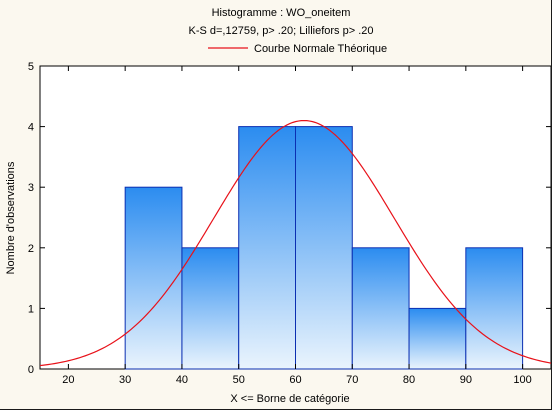 This screenshot has height=410, width=552. I want to click on chart-title: Histogramme : WO_oneitem, so click(281, 13).